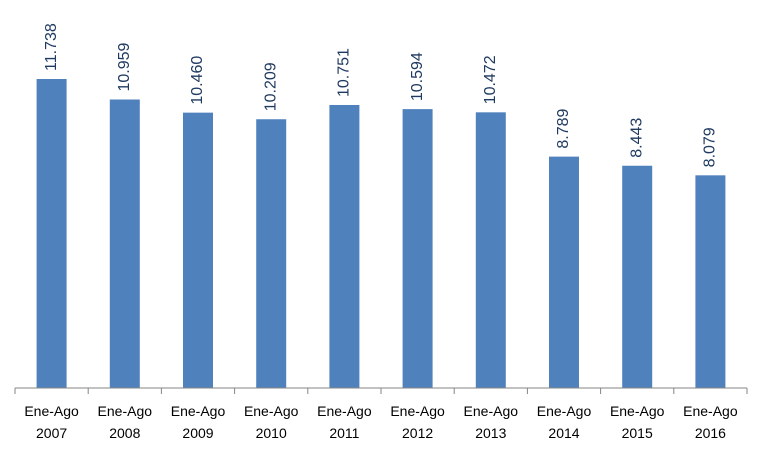 The width and height of the screenshot is (759, 452). What do you see at coordinates (344, 422) in the screenshot?
I see `x-tick-label: Ene-Ago 2011` at bounding box center [344, 422].